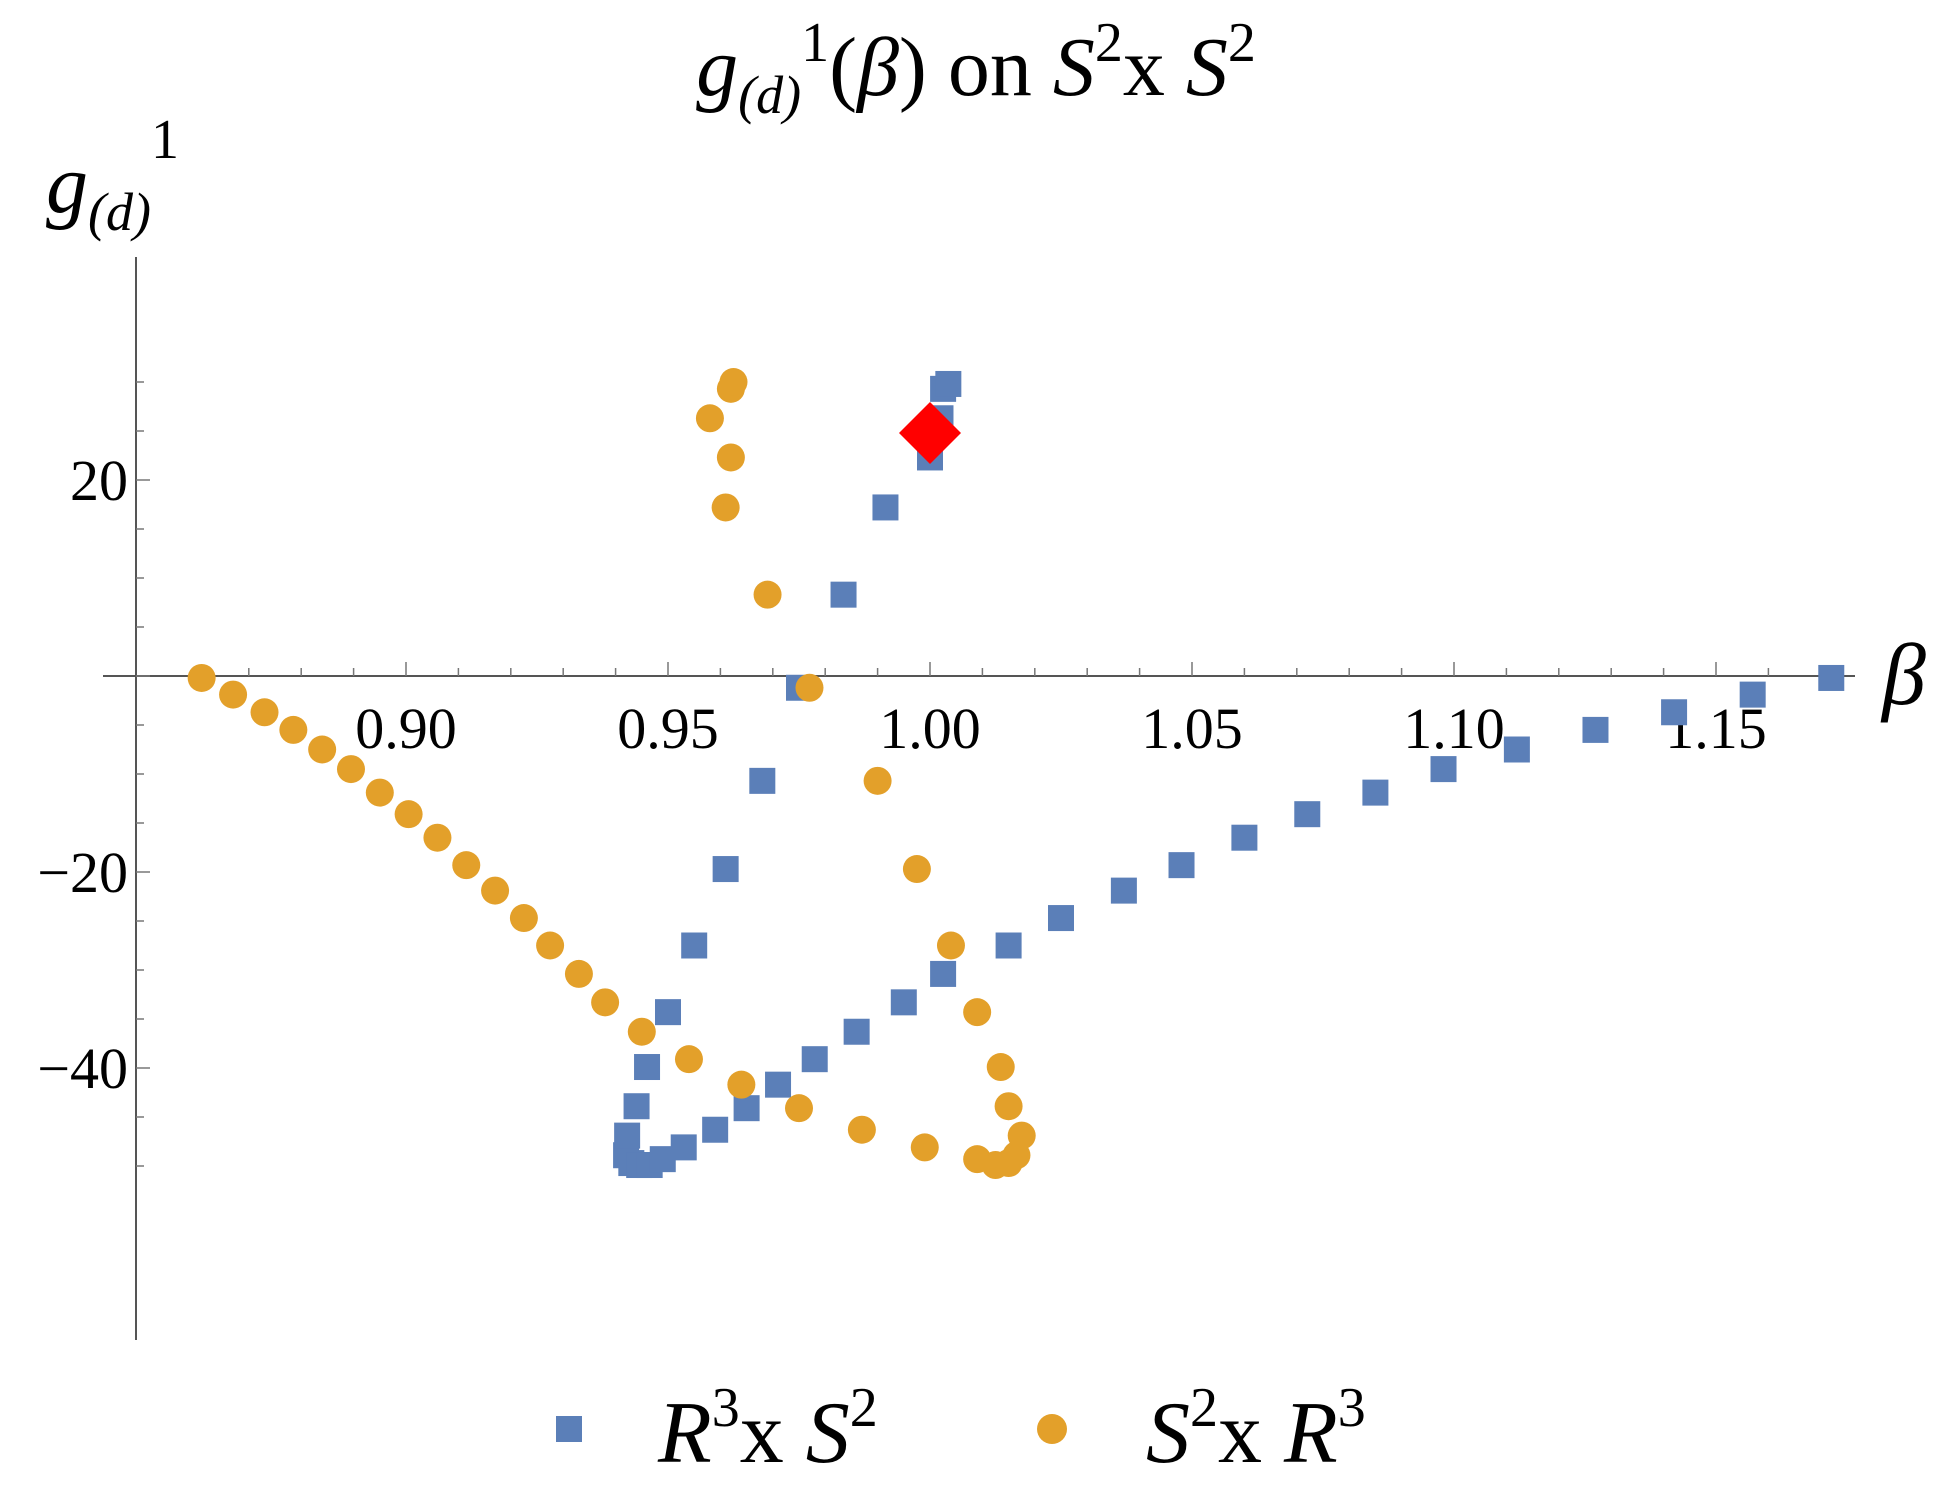 This screenshot has height=1503, width=1944. Describe the element at coordinates (930, 728) in the screenshot. I see `x-tick-label: 1.00` at that location.